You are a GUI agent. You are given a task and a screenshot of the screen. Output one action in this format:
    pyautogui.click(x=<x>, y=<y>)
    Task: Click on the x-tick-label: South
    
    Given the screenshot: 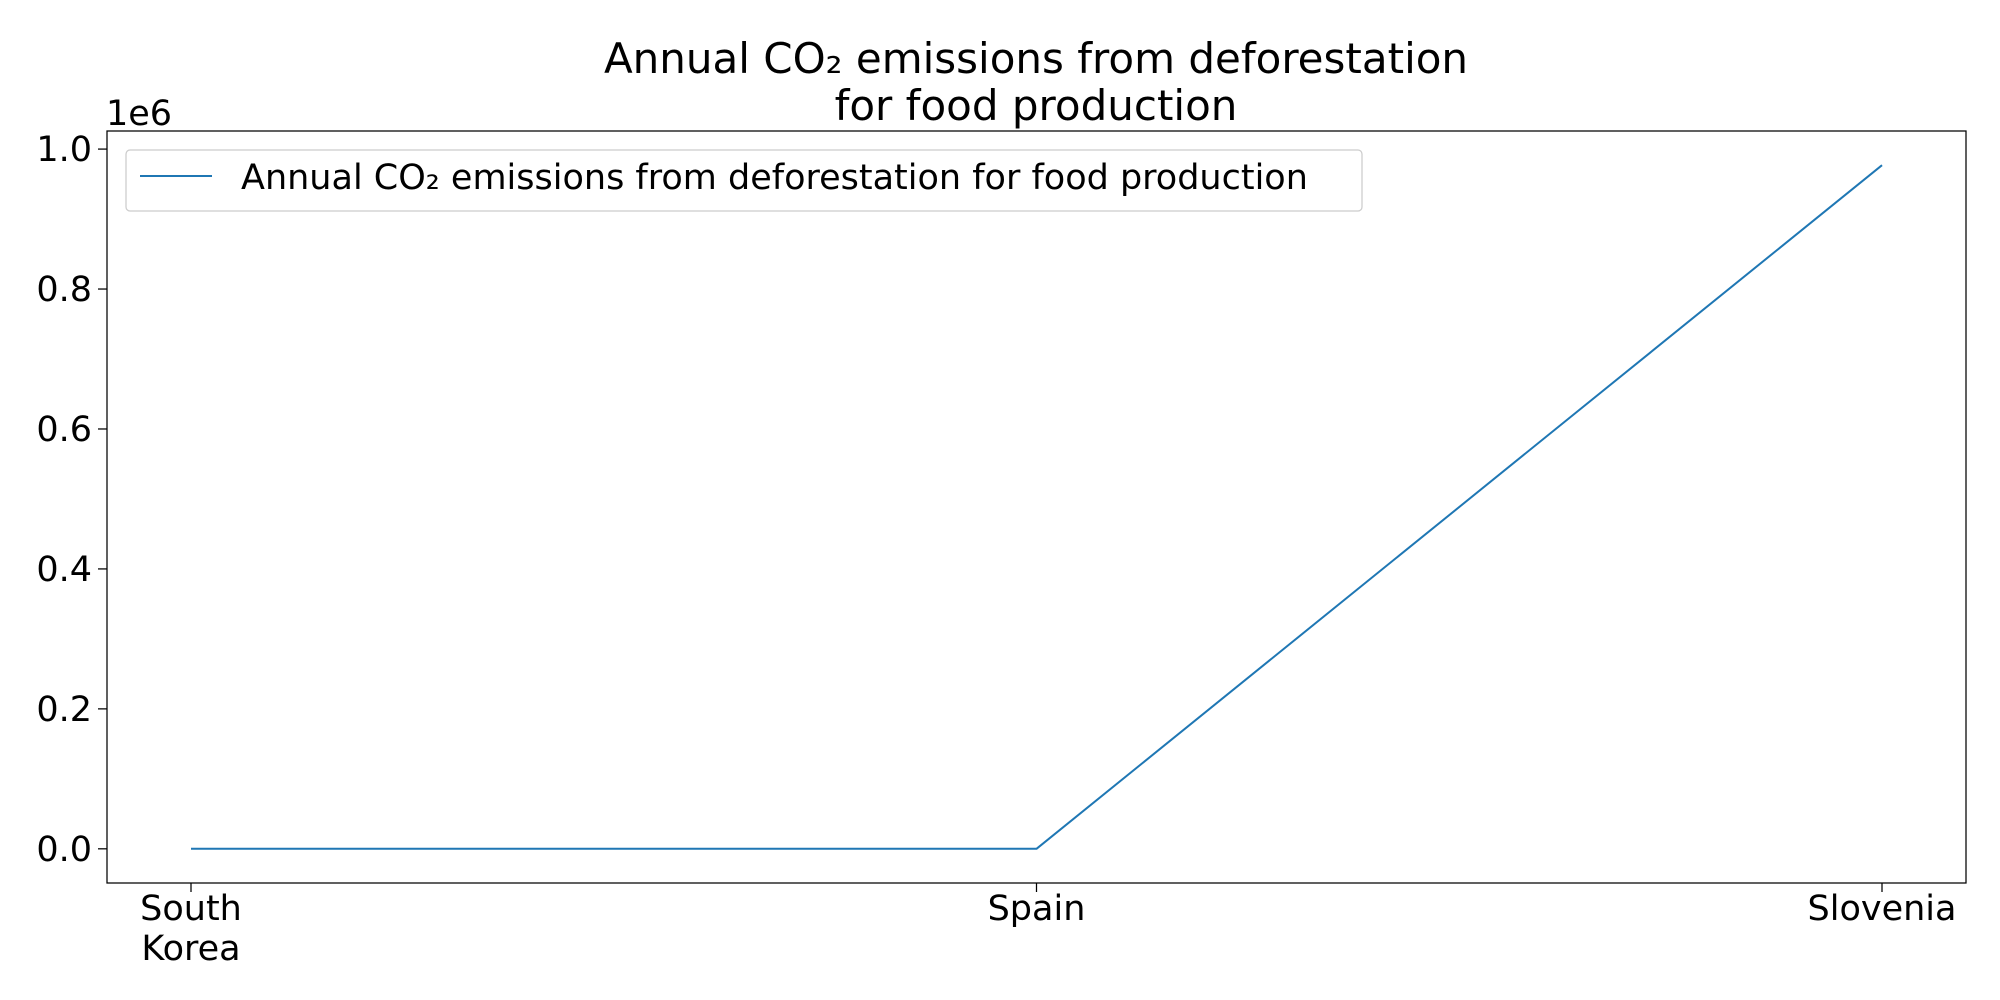 What is the action you would take?
    pyautogui.click(x=191, y=909)
    